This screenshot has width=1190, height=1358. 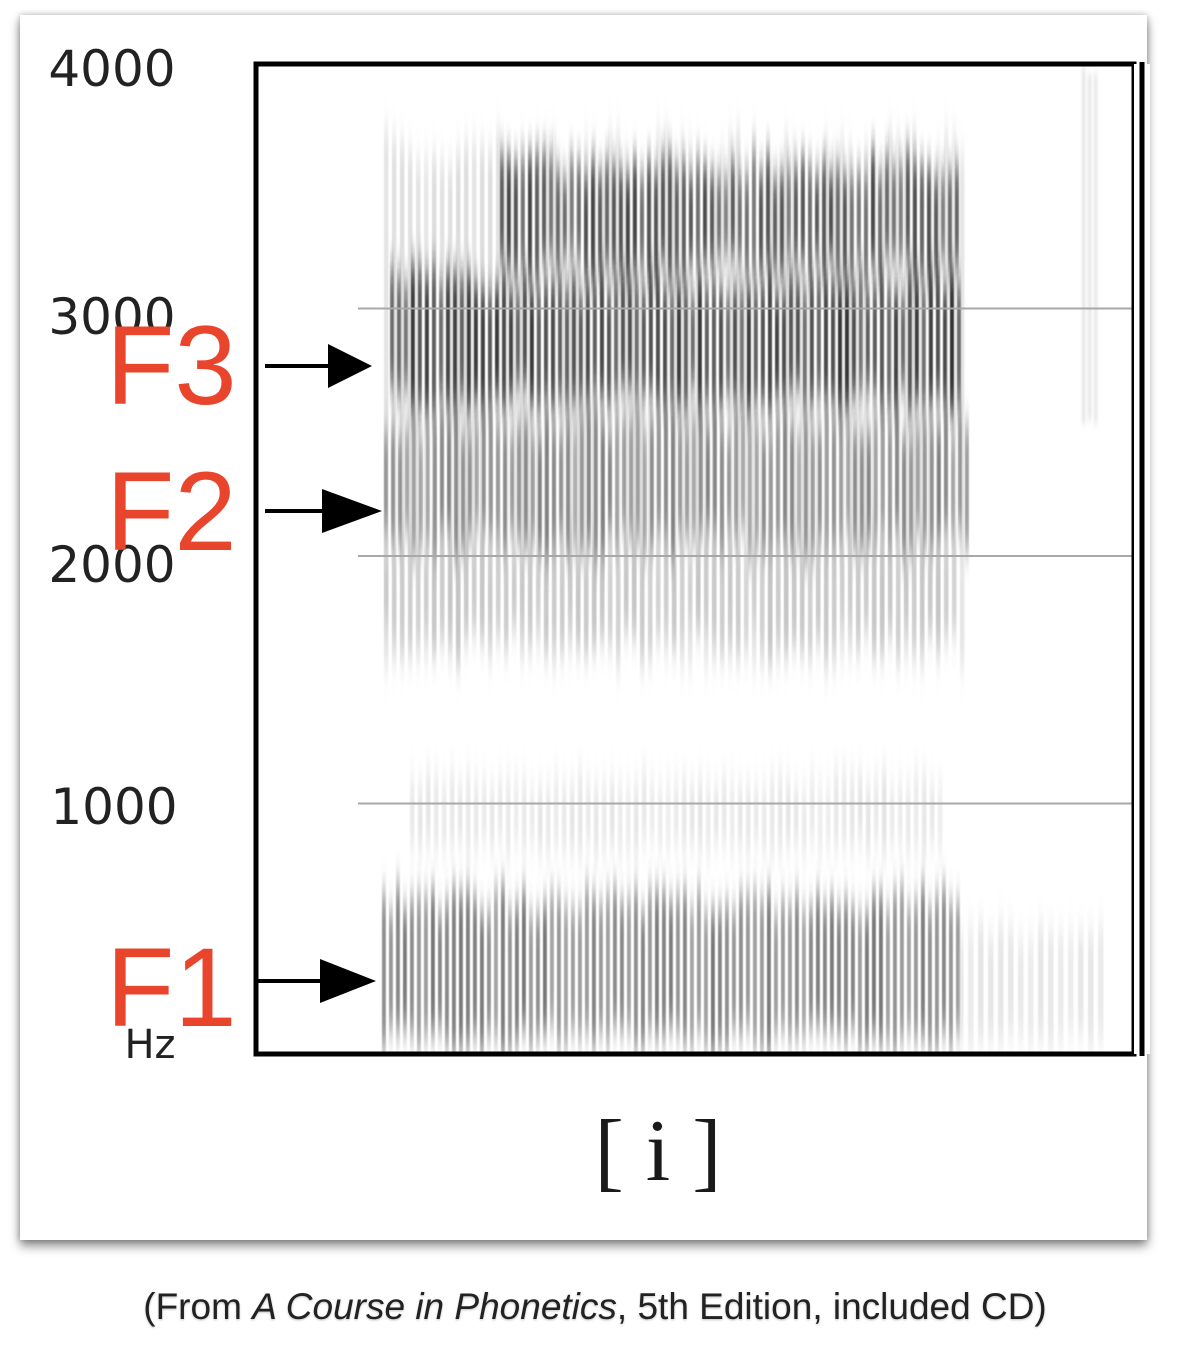 What do you see at coordinates (671, 968) in the screenshot?
I see `f1-band` at bounding box center [671, 968].